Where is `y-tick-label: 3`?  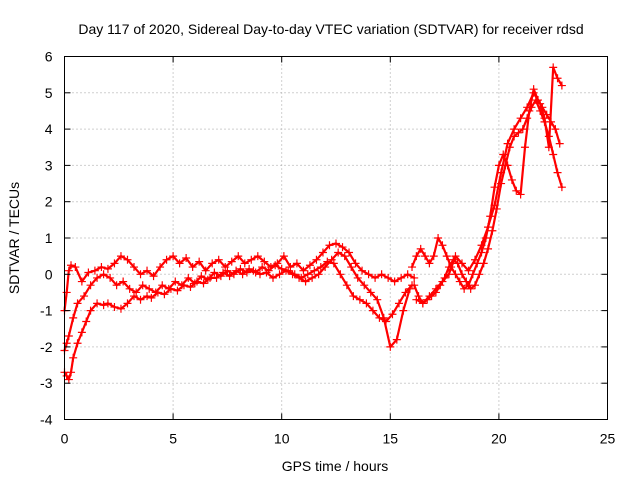 y-tick-label: 3 is located at coordinates (49, 165).